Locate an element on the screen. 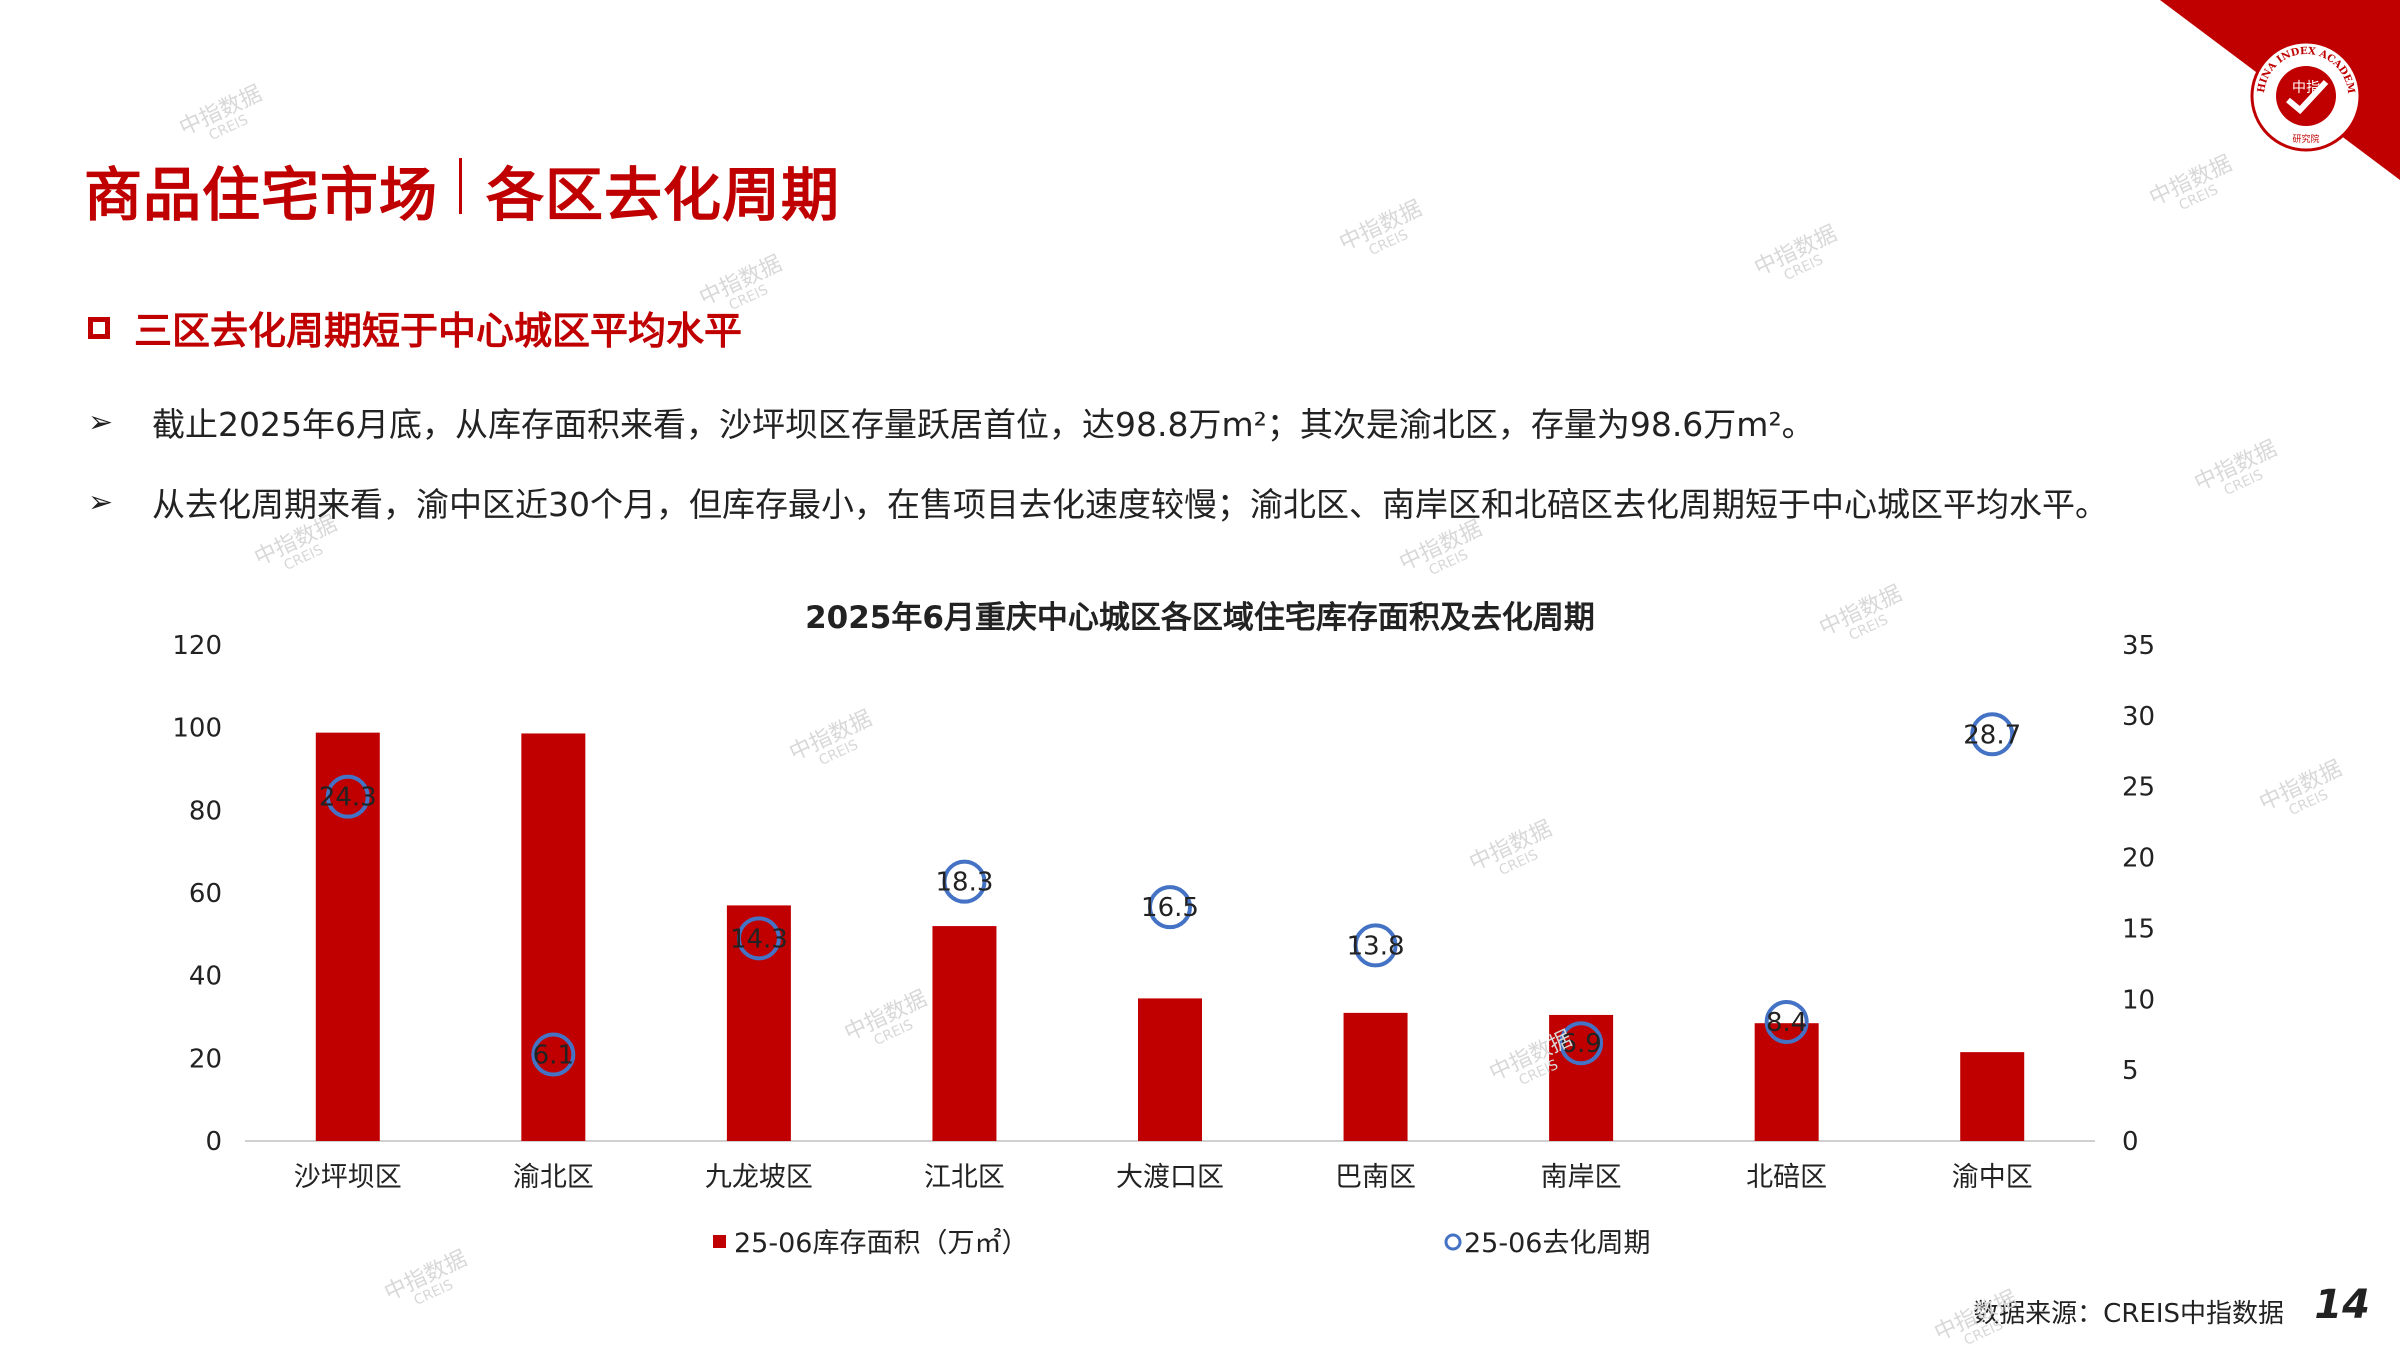 This screenshot has width=2400, height=1359. y-right-tick-label: 20 is located at coordinates (2138, 859).